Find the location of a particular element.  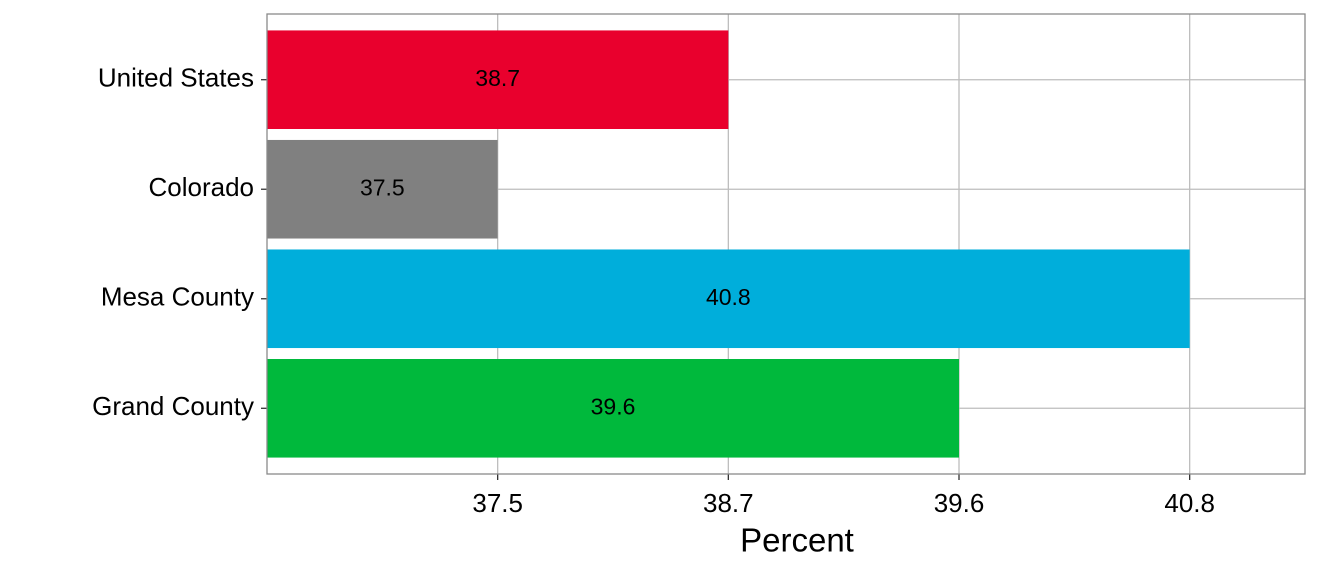

data-label: 37.5 is located at coordinates (382, 187).